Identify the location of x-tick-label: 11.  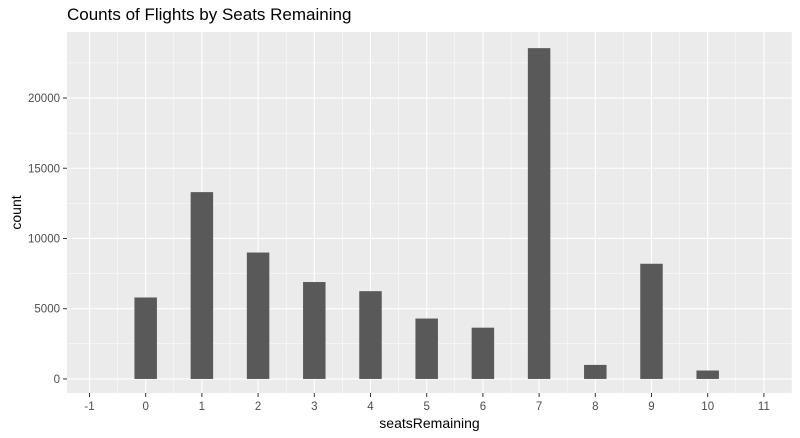
(764, 407).